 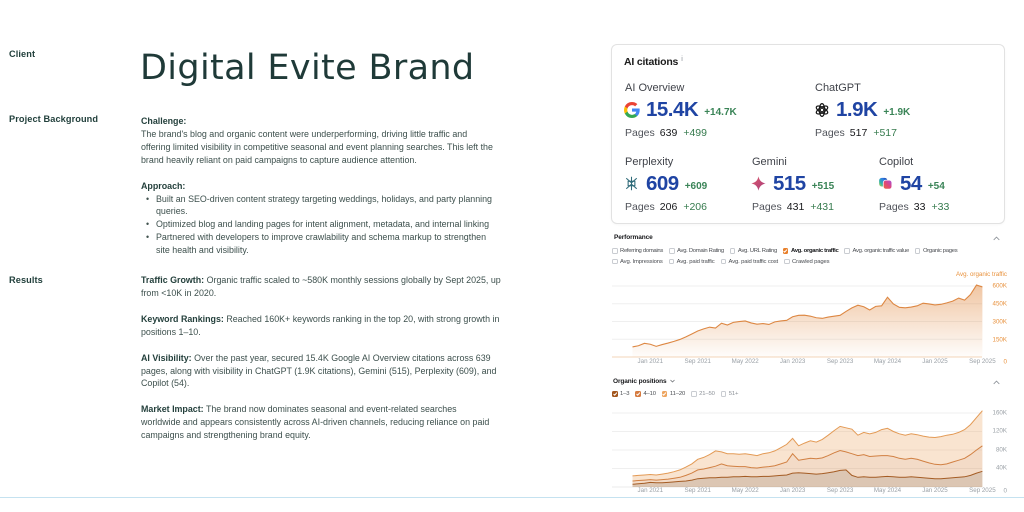 What do you see at coordinates (703, 394) in the screenshot?
I see `checkbox-21-50: 21–50` at bounding box center [703, 394].